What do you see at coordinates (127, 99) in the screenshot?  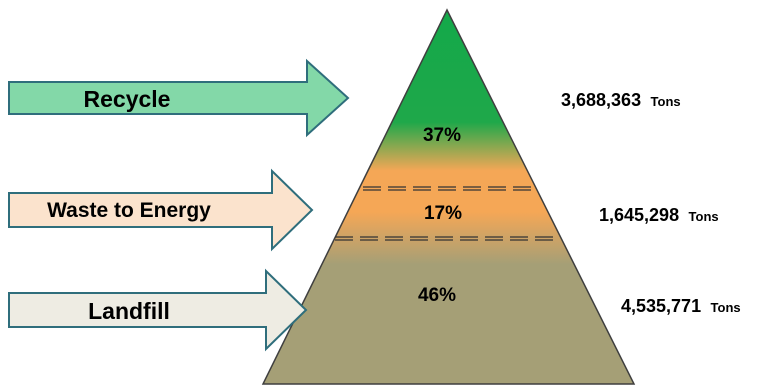 I see `recycle-arrow-label: Recycle` at bounding box center [127, 99].